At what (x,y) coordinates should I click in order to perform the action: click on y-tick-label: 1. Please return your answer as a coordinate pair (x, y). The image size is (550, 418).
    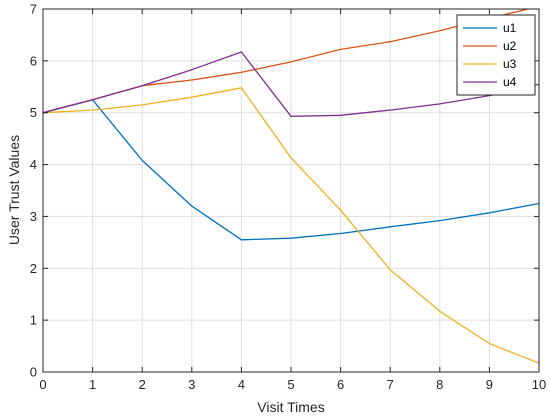
    Looking at the image, I should click on (33, 320).